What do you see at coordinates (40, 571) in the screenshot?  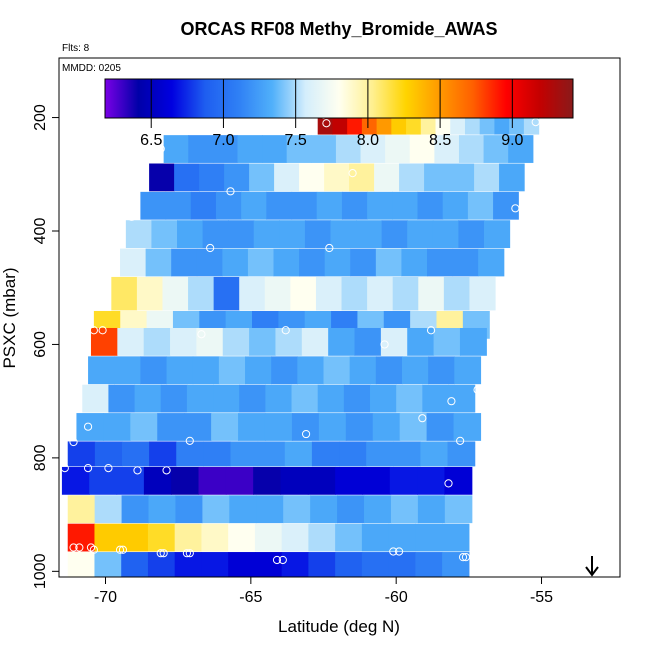 I see `y-tick-label: 1000` at bounding box center [40, 571].